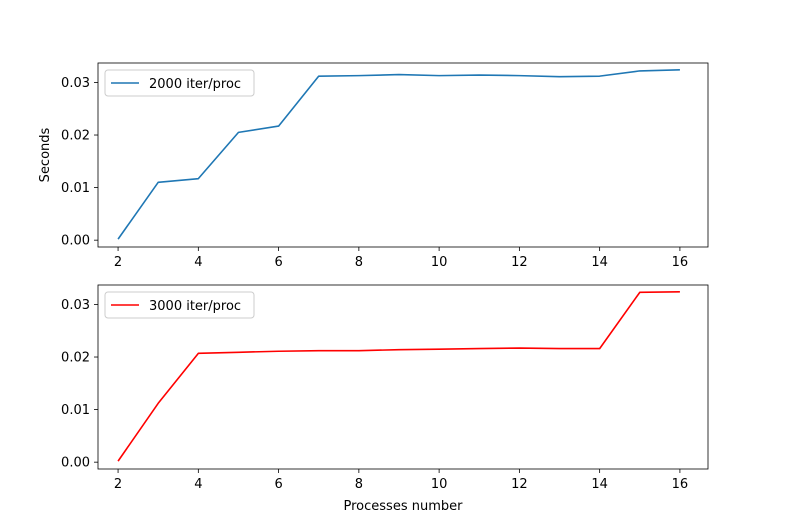 The width and height of the screenshot is (787, 528). Describe the element at coordinates (680, 262) in the screenshot. I see `x-tick-label-top-16: 16` at that location.